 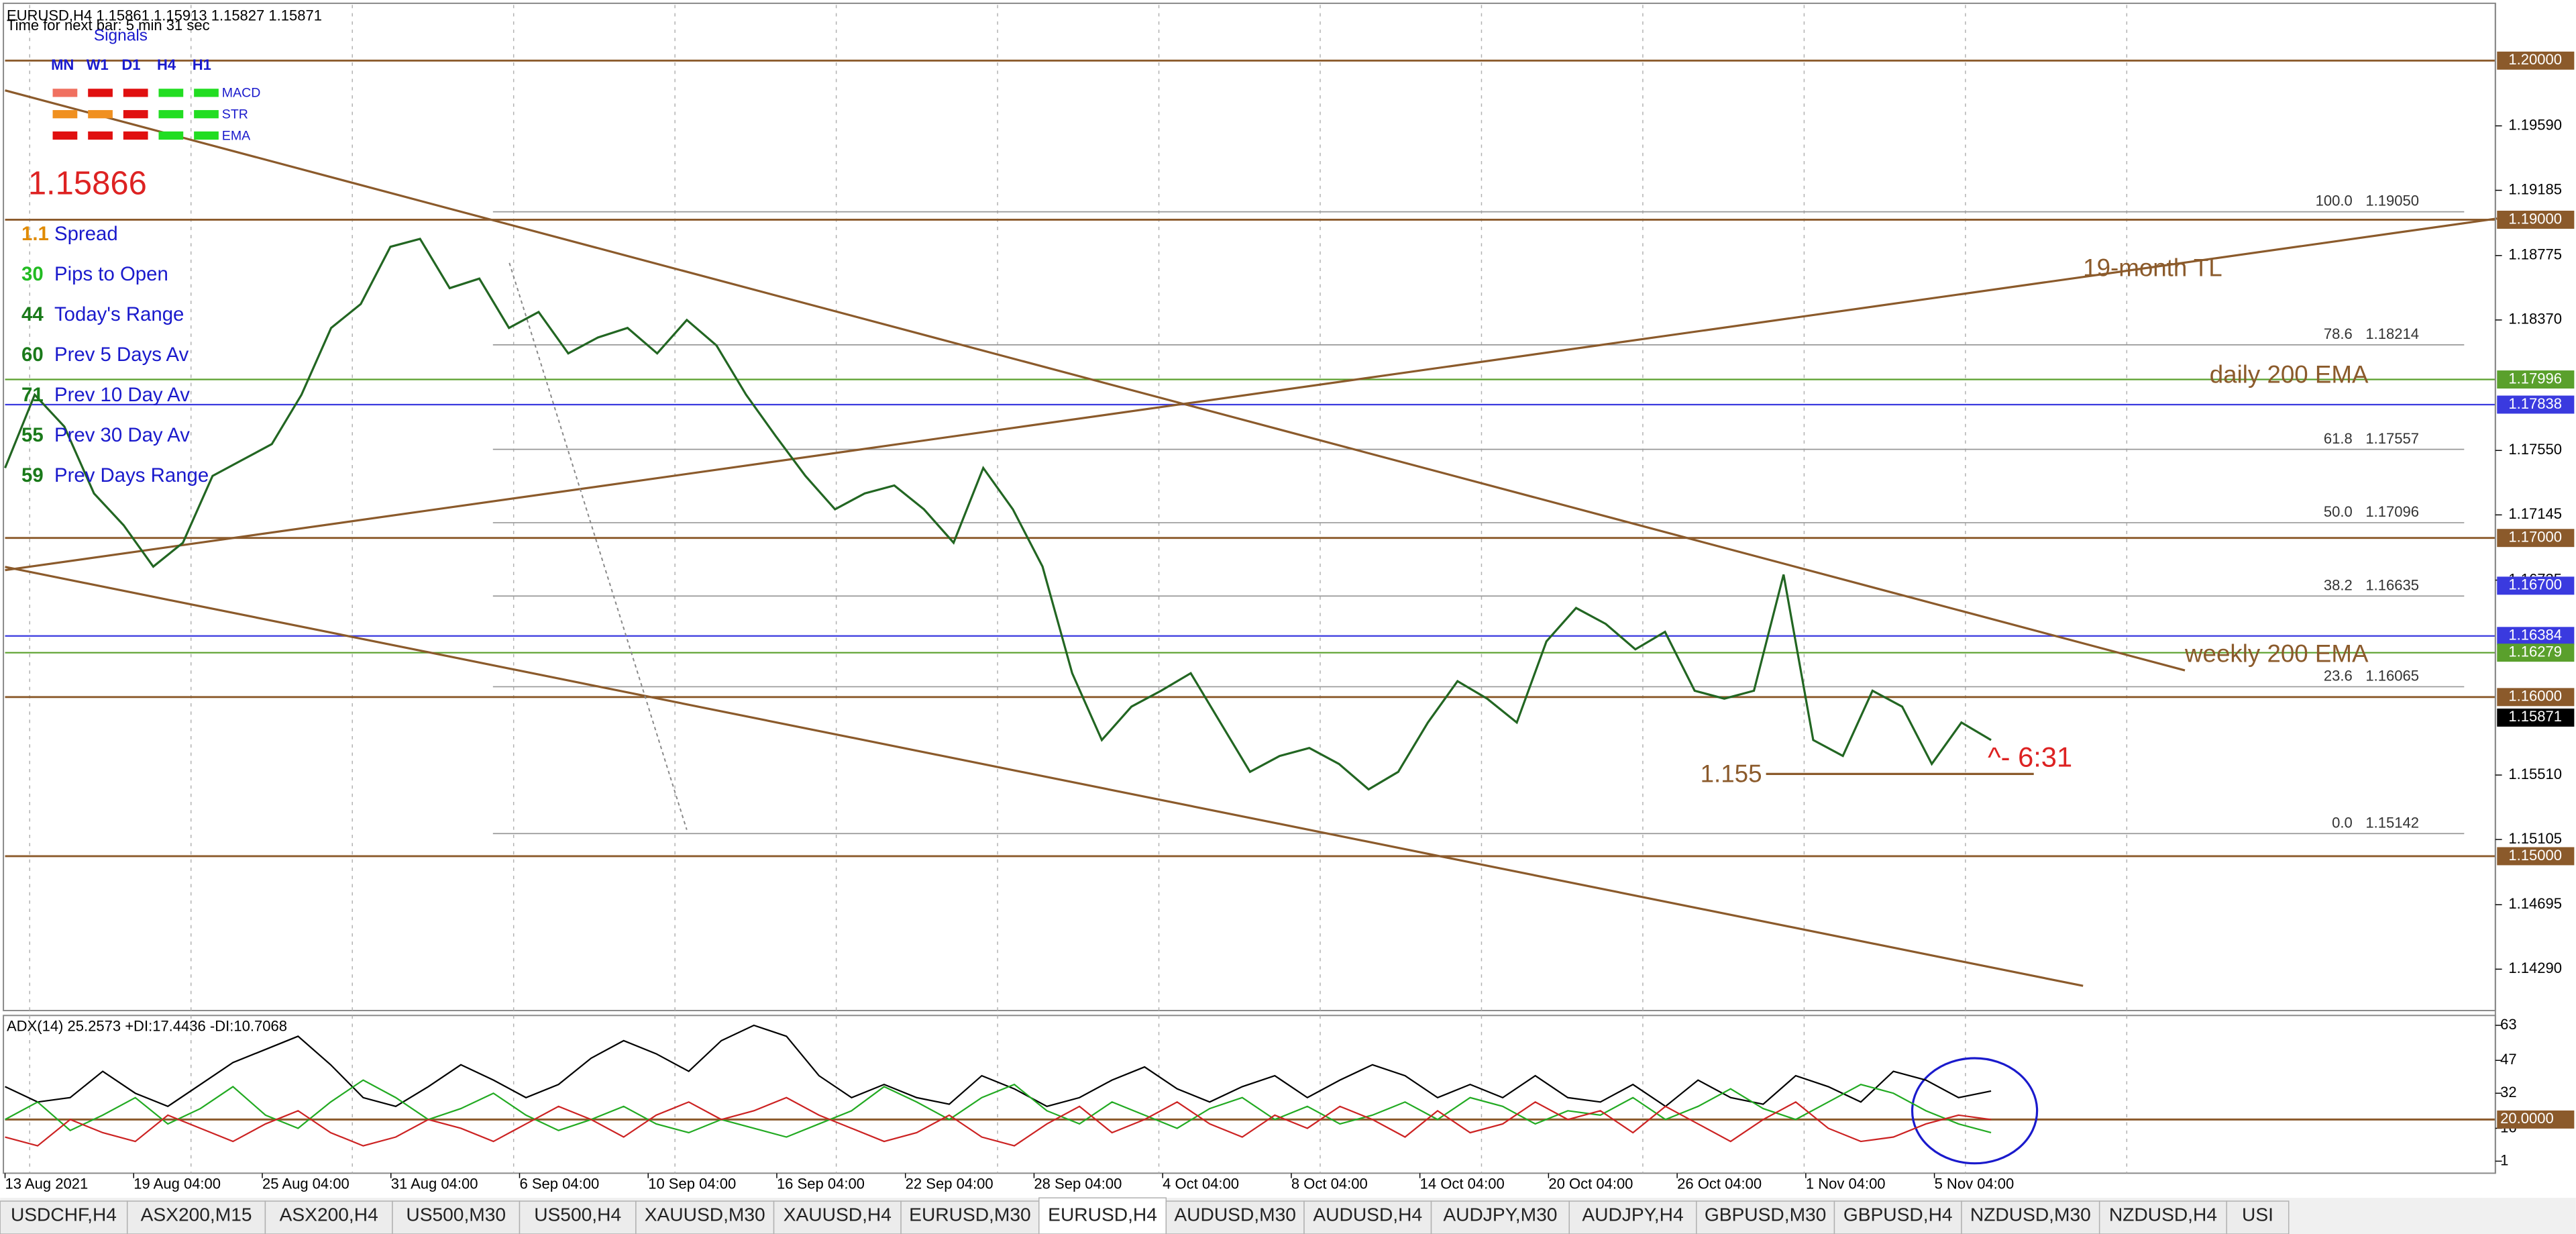 I want to click on tab: GBPUSD,M30, so click(x=1765, y=1217).